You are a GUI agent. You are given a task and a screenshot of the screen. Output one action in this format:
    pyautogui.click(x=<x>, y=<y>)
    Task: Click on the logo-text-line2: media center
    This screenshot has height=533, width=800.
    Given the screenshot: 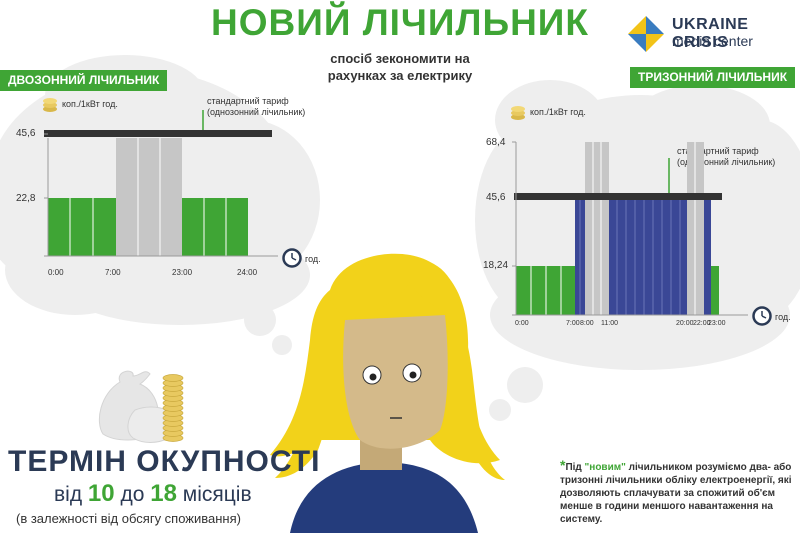 What is the action you would take?
    pyautogui.click(x=712, y=41)
    